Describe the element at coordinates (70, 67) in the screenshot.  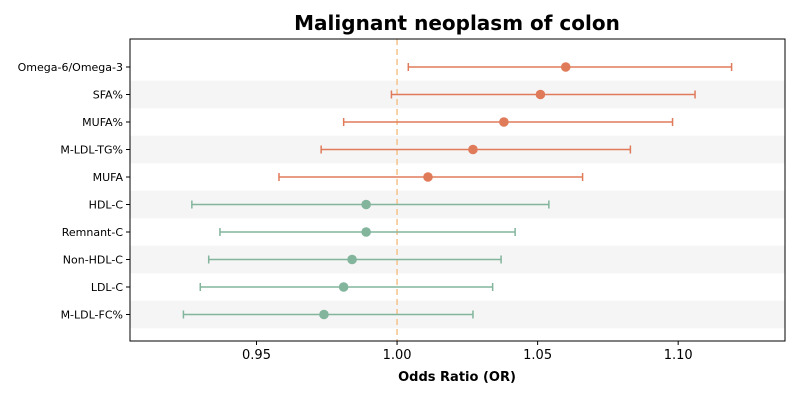
I see `y-tick-label: Omega-6/Omega-3` at that location.